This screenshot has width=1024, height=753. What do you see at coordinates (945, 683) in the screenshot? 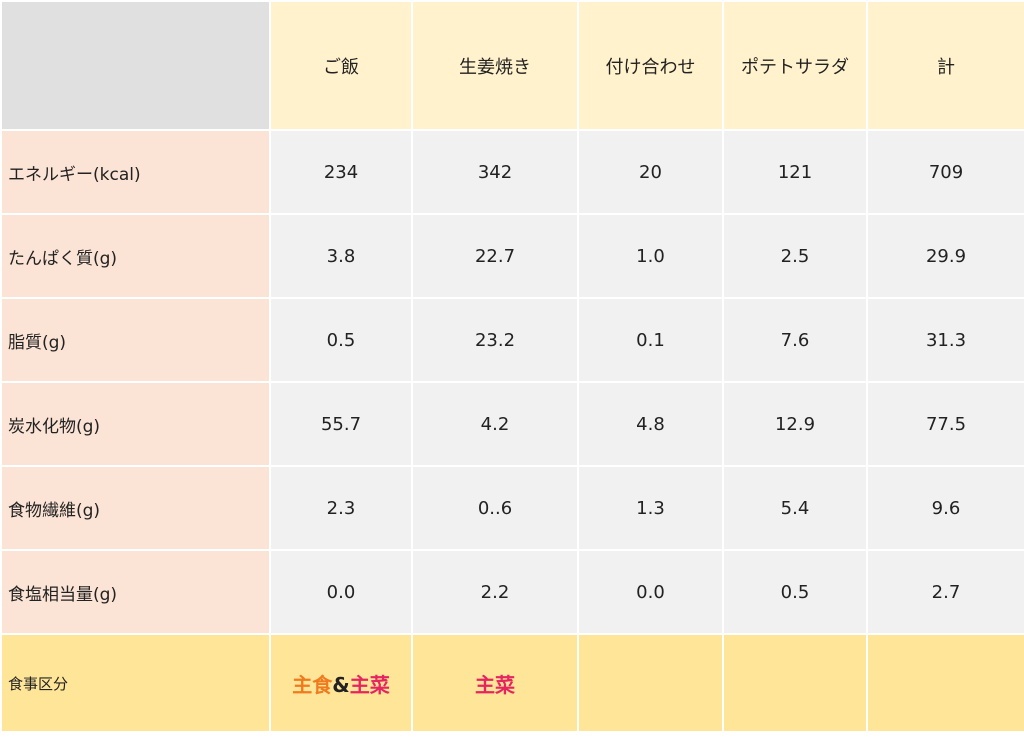
I see `meal-category-total` at bounding box center [945, 683].